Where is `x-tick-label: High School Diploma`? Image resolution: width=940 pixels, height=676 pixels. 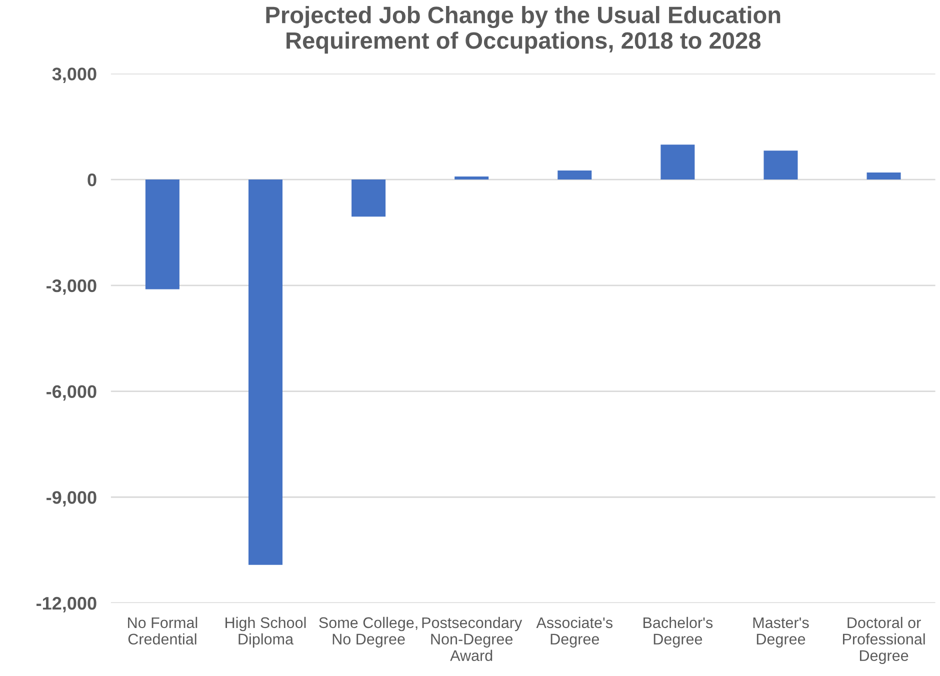 x-tick-label: High School Diploma is located at coordinates (266, 632).